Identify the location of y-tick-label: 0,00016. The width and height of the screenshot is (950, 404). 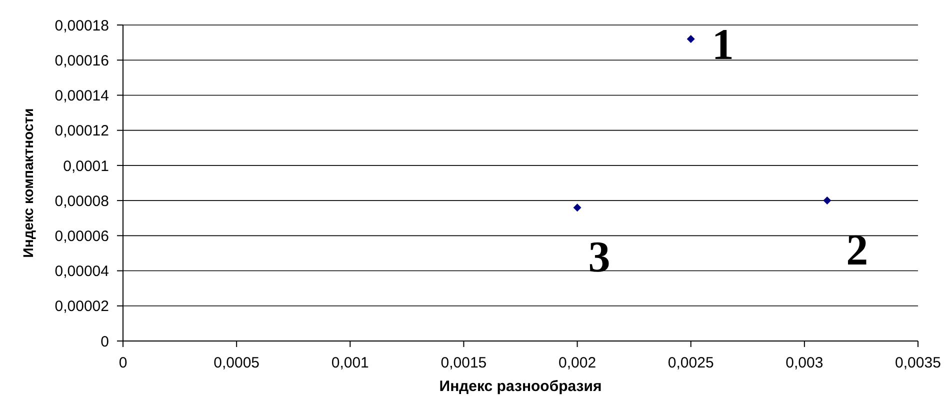
(81, 61).